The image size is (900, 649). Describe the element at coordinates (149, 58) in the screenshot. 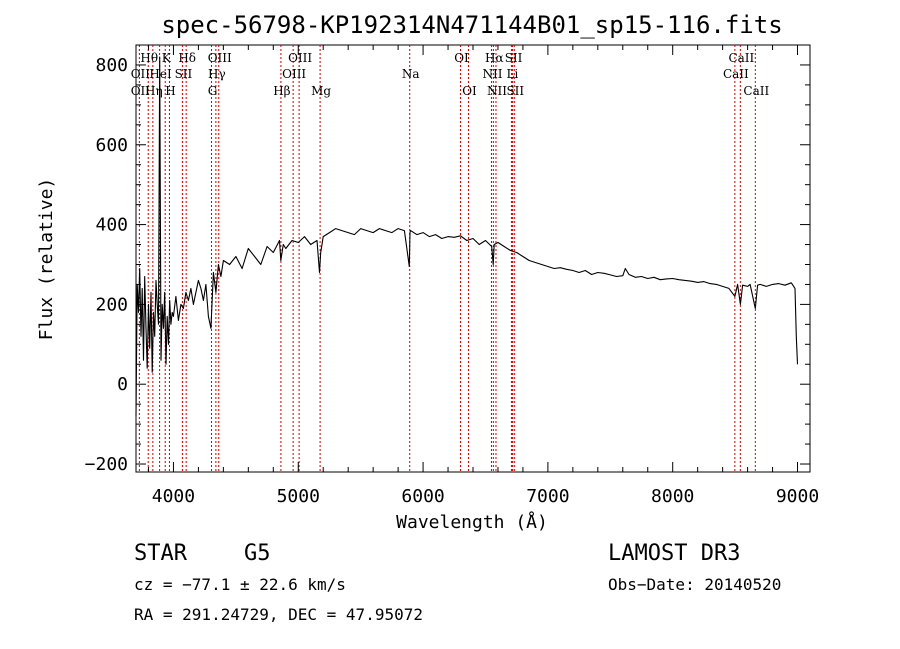

I see `spectral-line-label: Hθ` at that location.